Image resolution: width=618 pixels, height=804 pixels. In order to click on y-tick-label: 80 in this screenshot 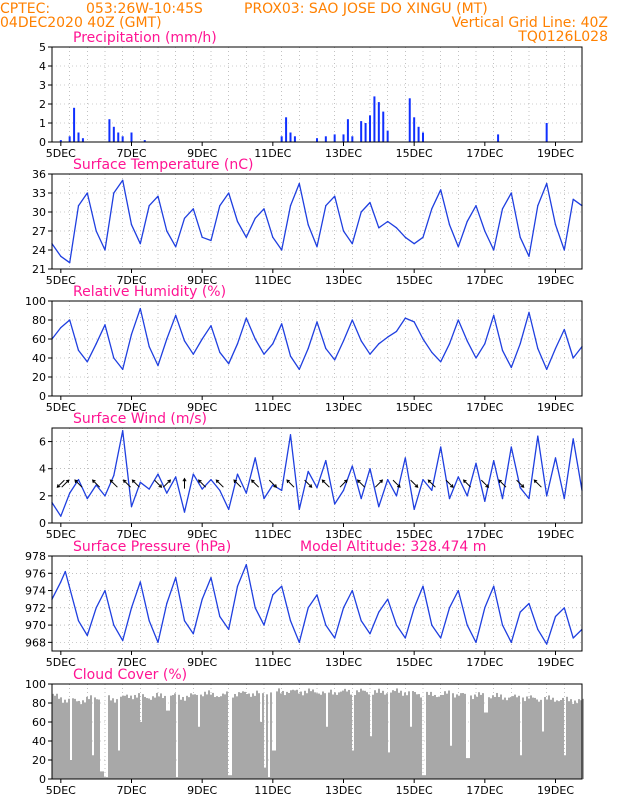, I will do `click(39, 320)`.